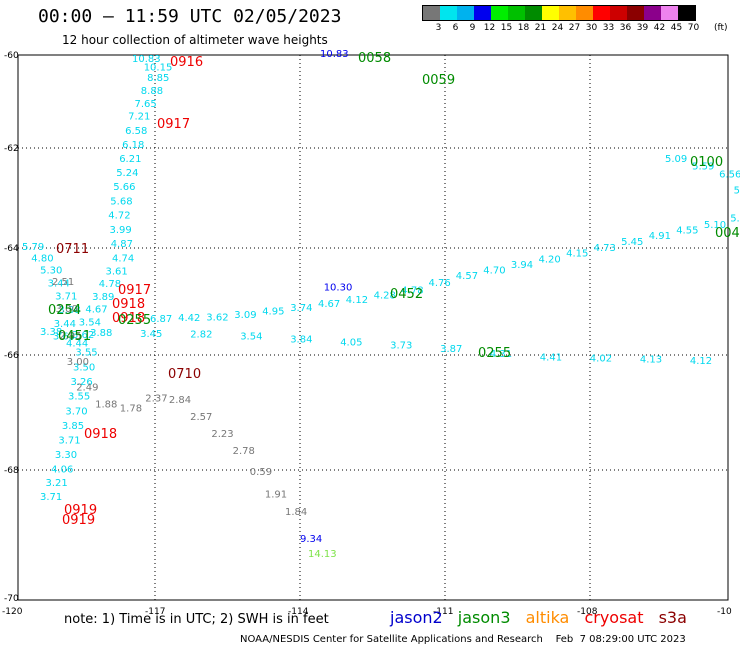 This screenshot has width=740, height=650. I want to click on swh-value: 2.84, so click(180, 400).